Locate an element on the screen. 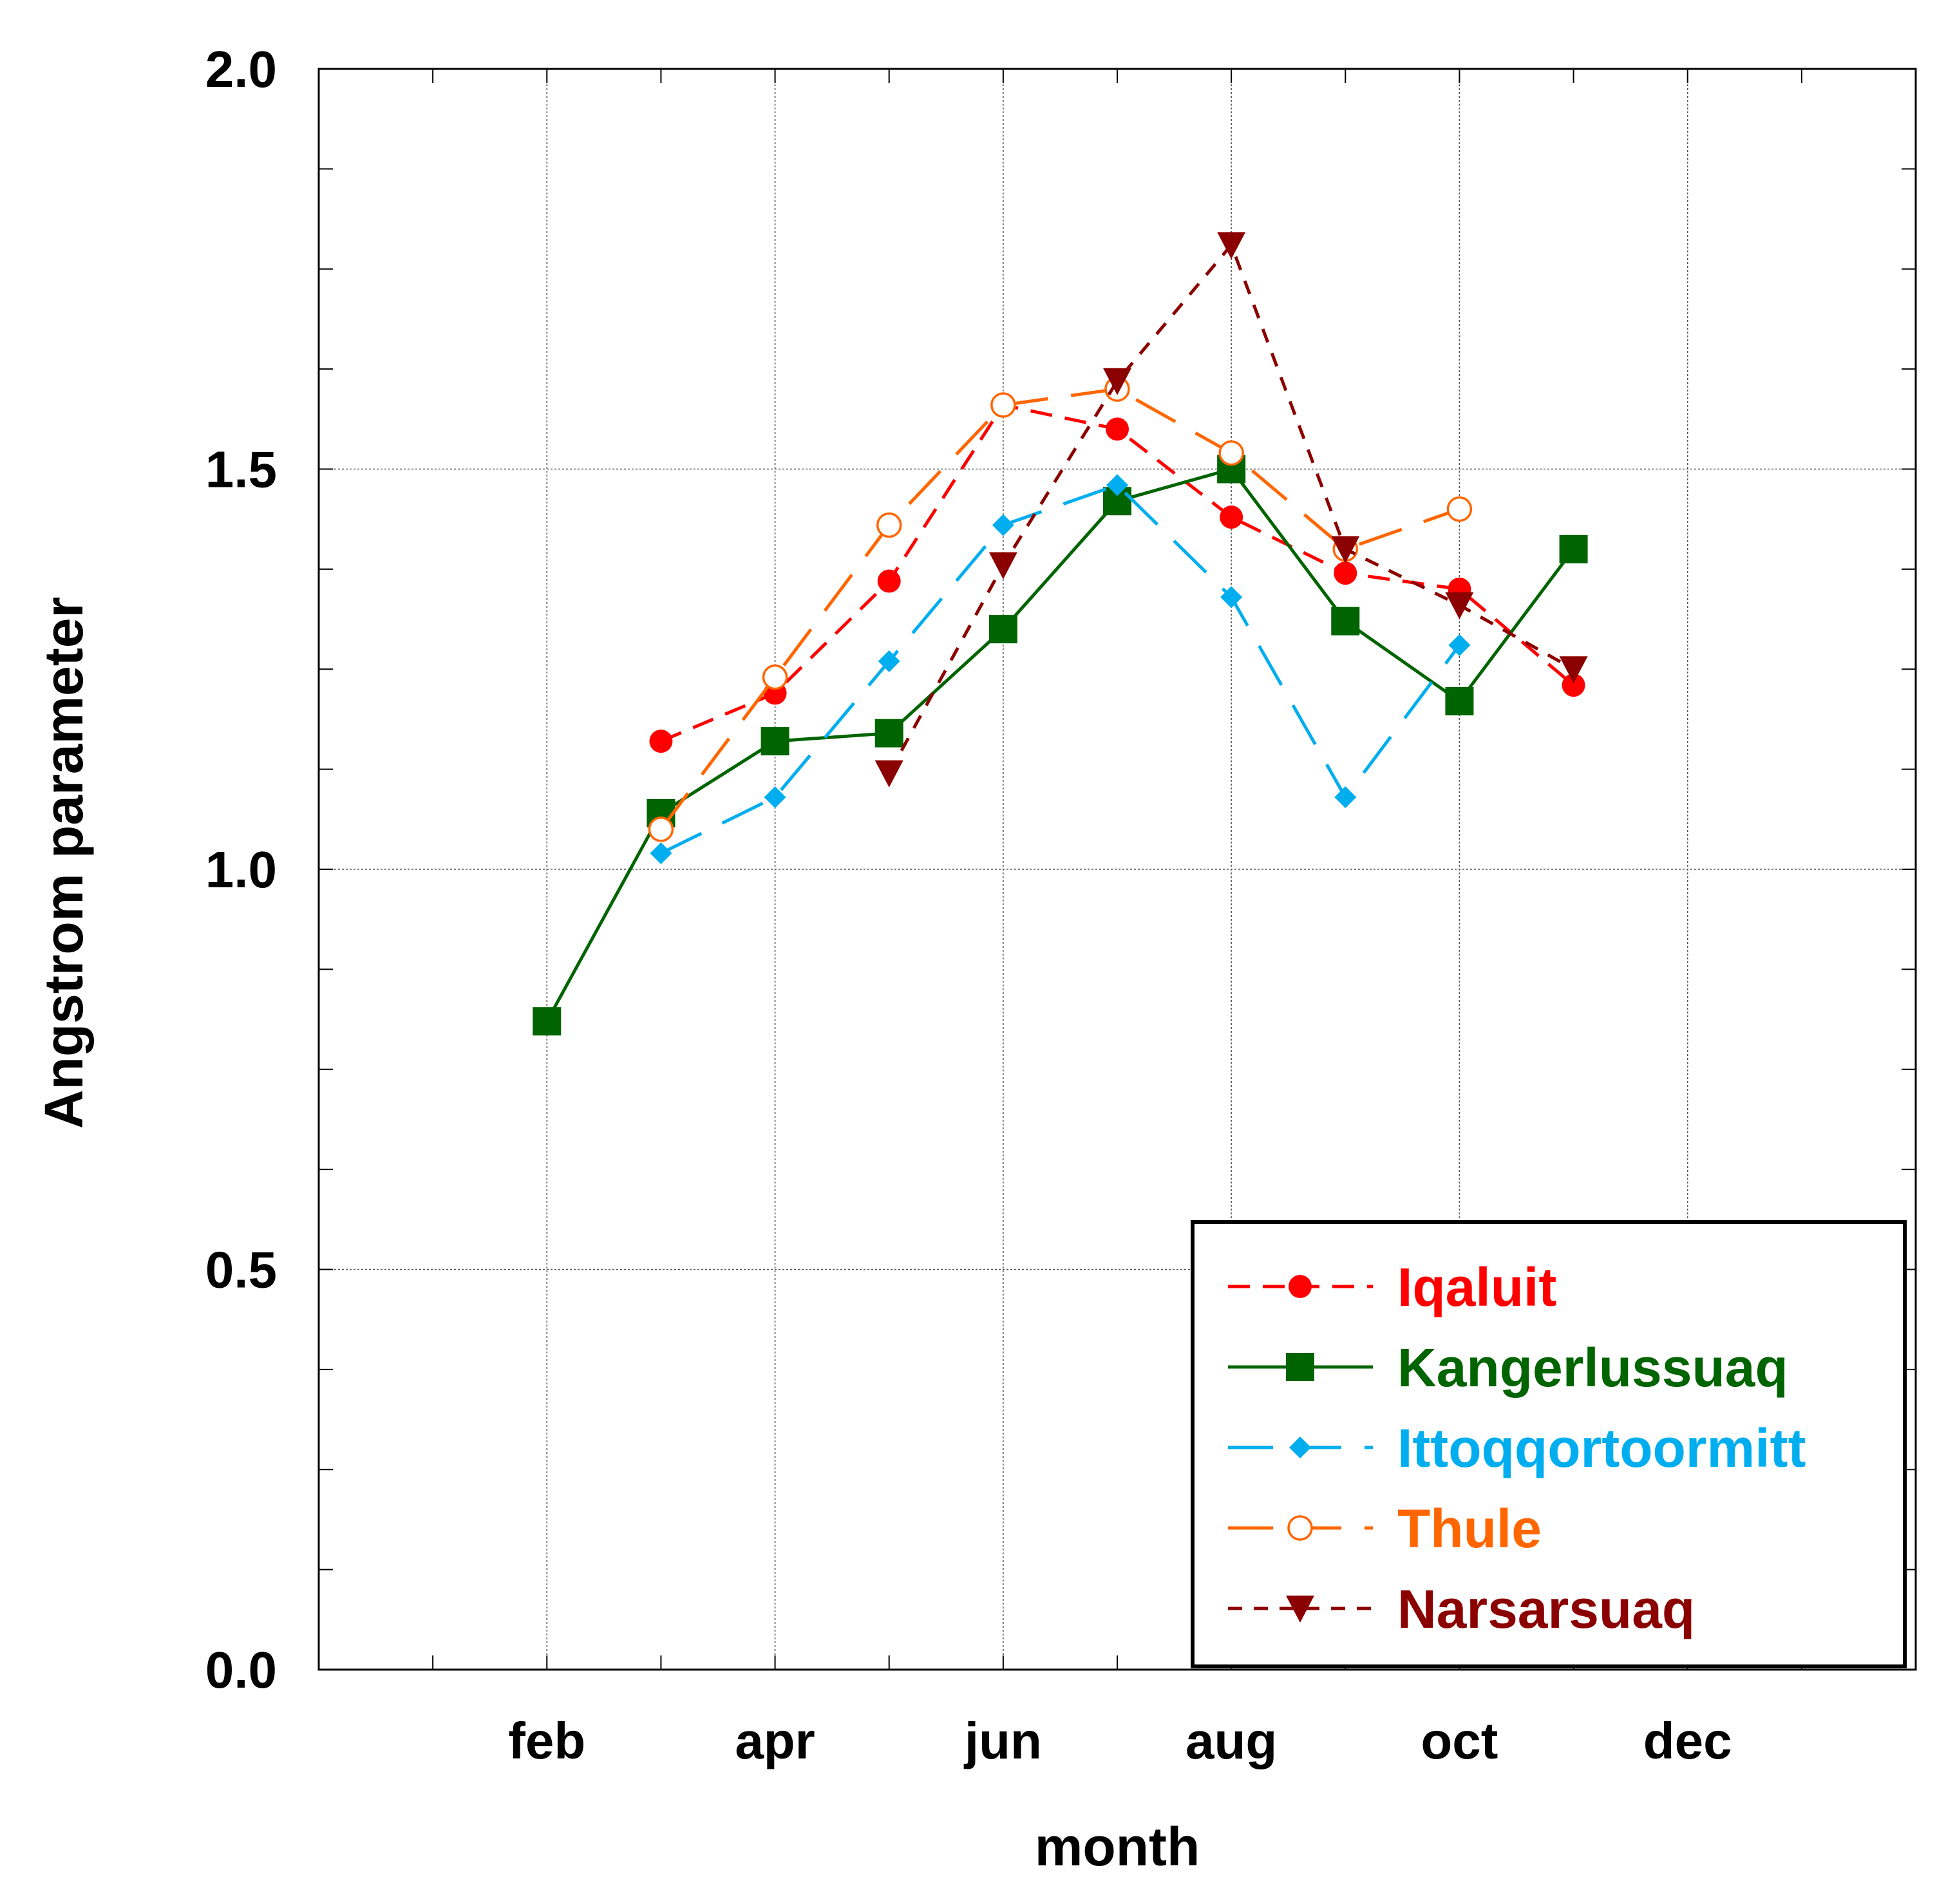 Image resolution: width=1946 pixels, height=1904 pixels. legend-label-thule: Thule is located at coordinates (1469, 1528).